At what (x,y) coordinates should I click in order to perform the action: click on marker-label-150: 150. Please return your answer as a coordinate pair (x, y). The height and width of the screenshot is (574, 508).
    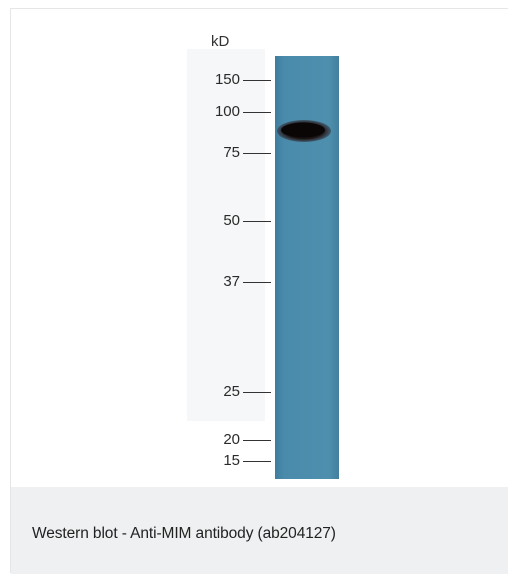
    Looking at the image, I should click on (227, 79).